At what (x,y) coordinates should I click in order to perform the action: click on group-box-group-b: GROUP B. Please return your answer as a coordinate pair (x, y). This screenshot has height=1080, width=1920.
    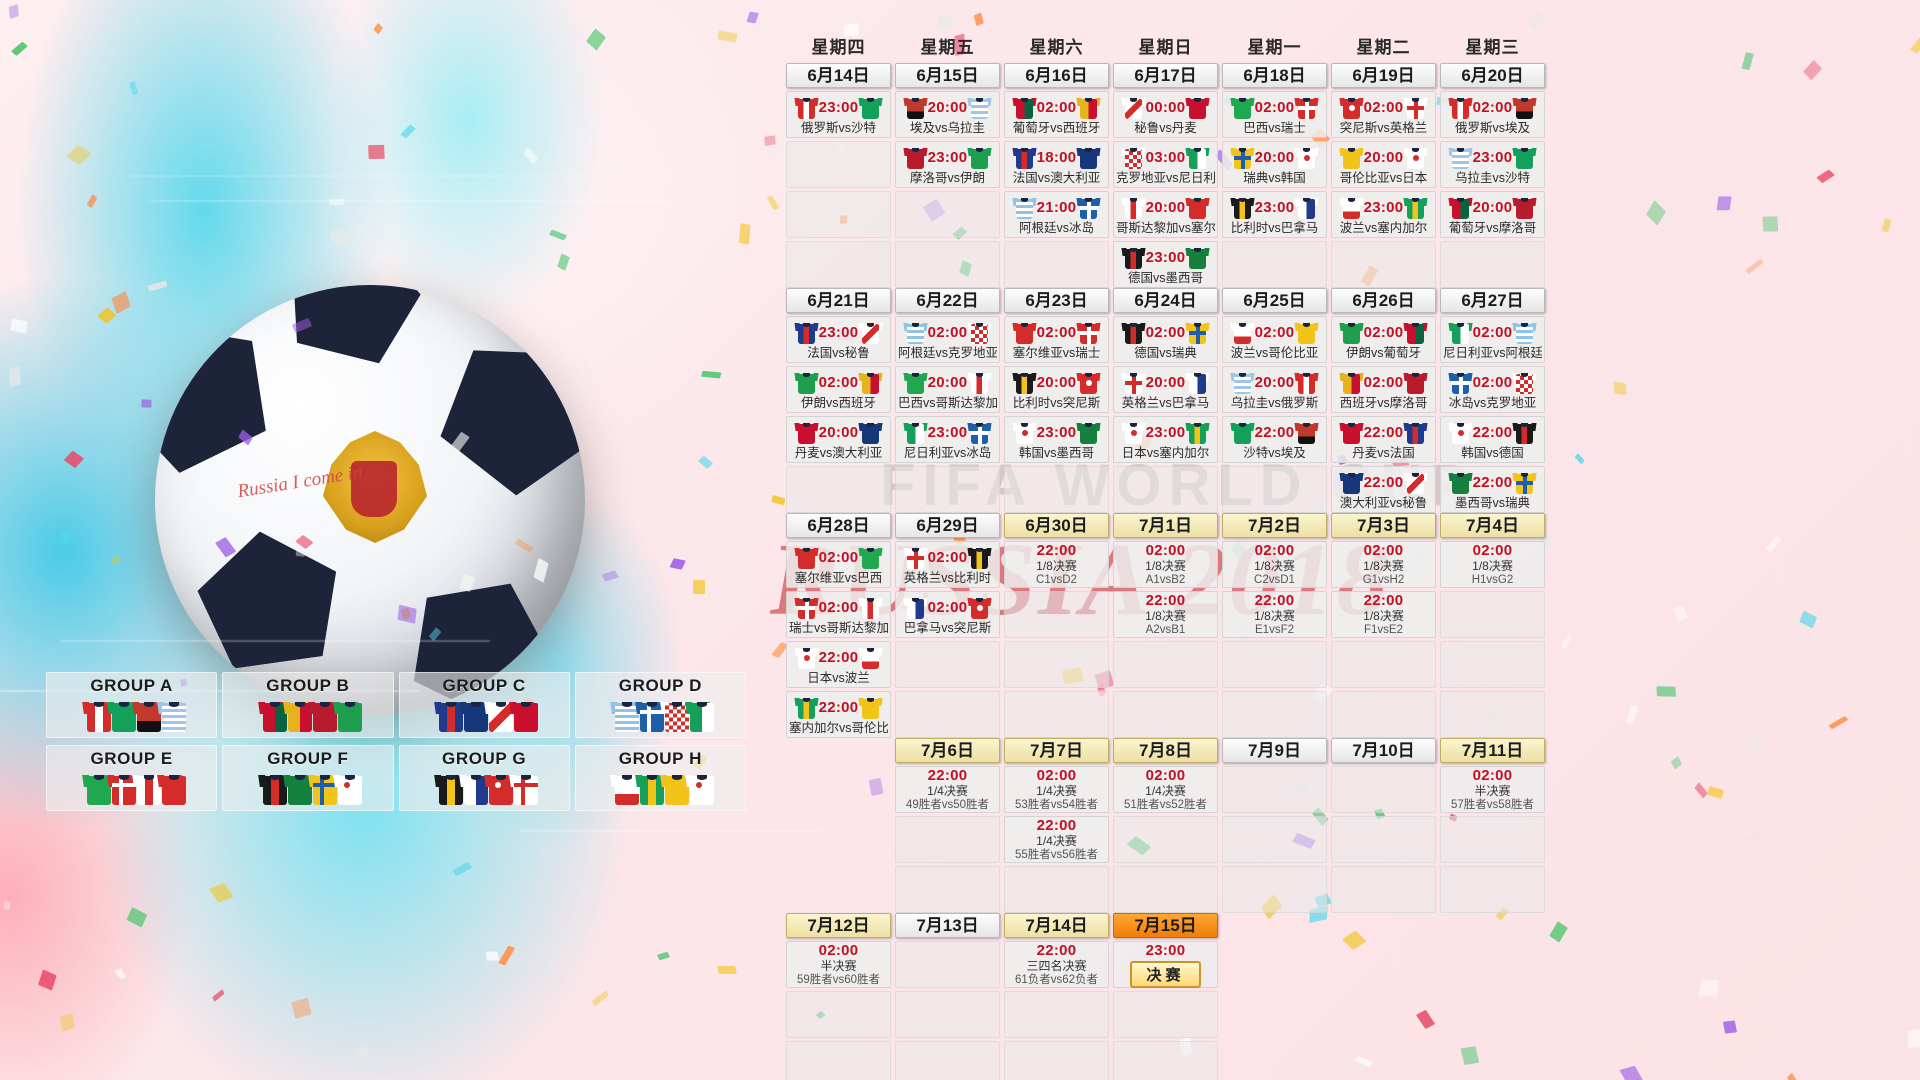
    Looking at the image, I should click on (308, 705).